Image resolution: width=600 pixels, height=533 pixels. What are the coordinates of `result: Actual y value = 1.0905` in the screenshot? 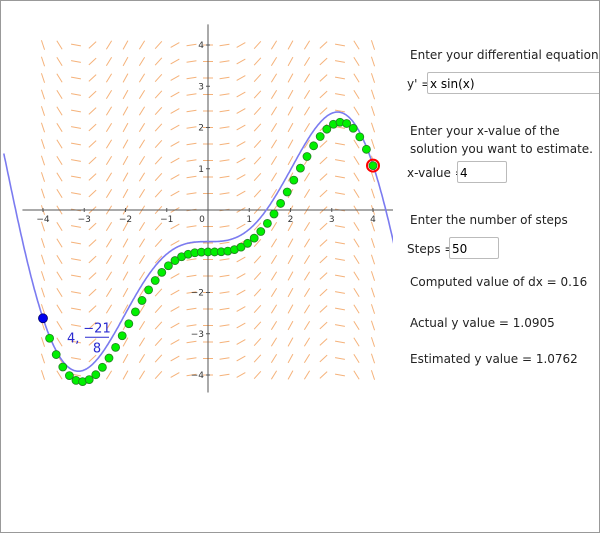 It's located at (482, 323).